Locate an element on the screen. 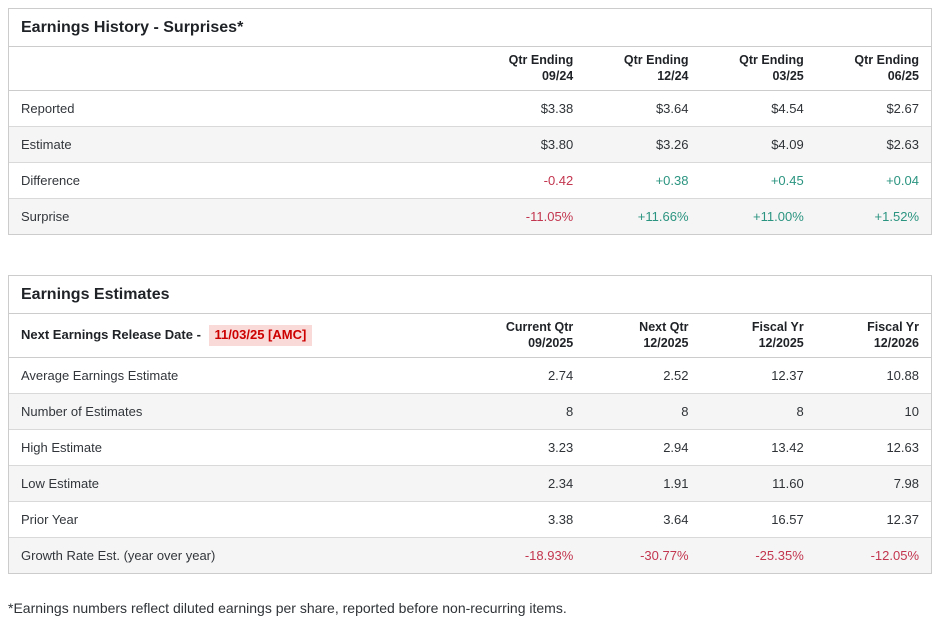 This screenshot has height=621, width=940. cell-value: 3.64 is located at coordinates (643, 519).